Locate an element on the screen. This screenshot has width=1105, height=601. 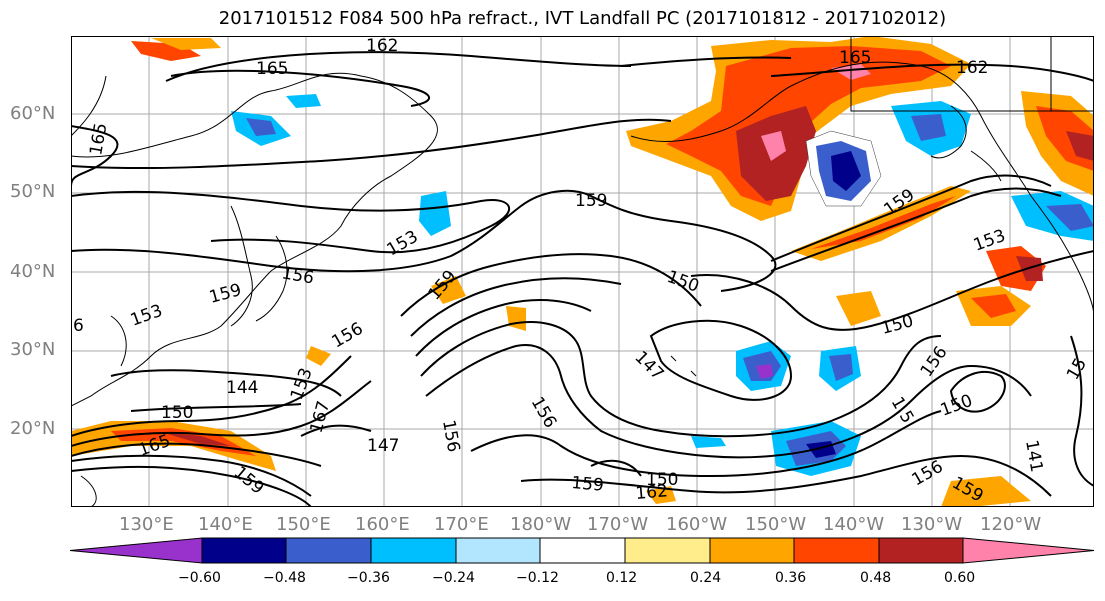
colorbar-tick-label: 0.48 is located at coordinates (876, 578).